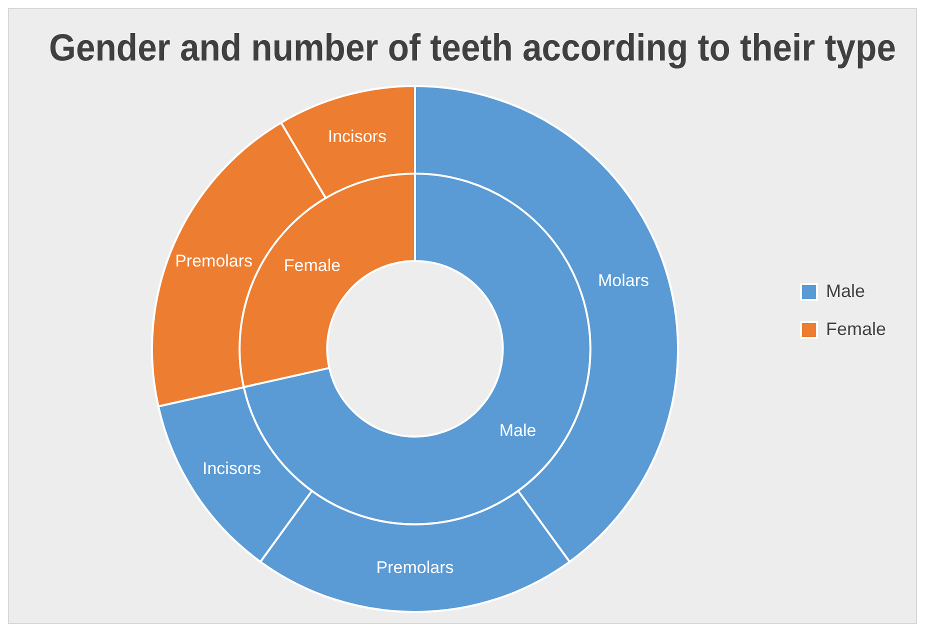  Describe the element at coordinates (856, 328) in the screenshot. I see `legend-label: Female` at that location.